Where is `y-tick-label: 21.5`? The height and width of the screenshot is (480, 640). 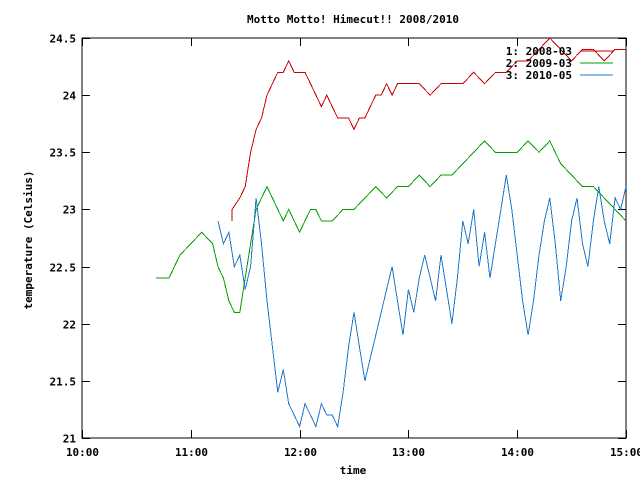
y-tick-label: 21.5 is located at coordinates (63, 382).